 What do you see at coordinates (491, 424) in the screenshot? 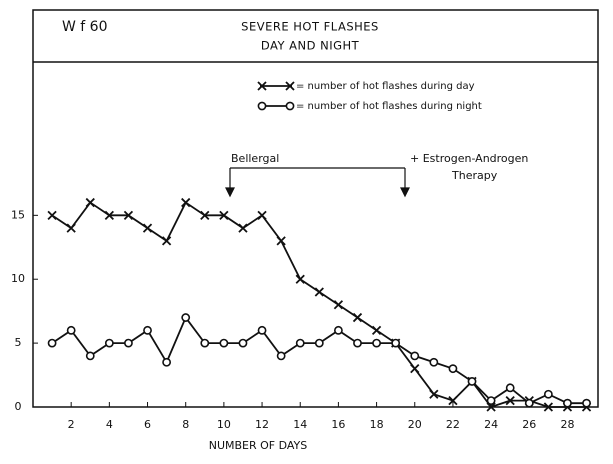
I see `x-tick-label: 24` at bounding box center [491, 424].